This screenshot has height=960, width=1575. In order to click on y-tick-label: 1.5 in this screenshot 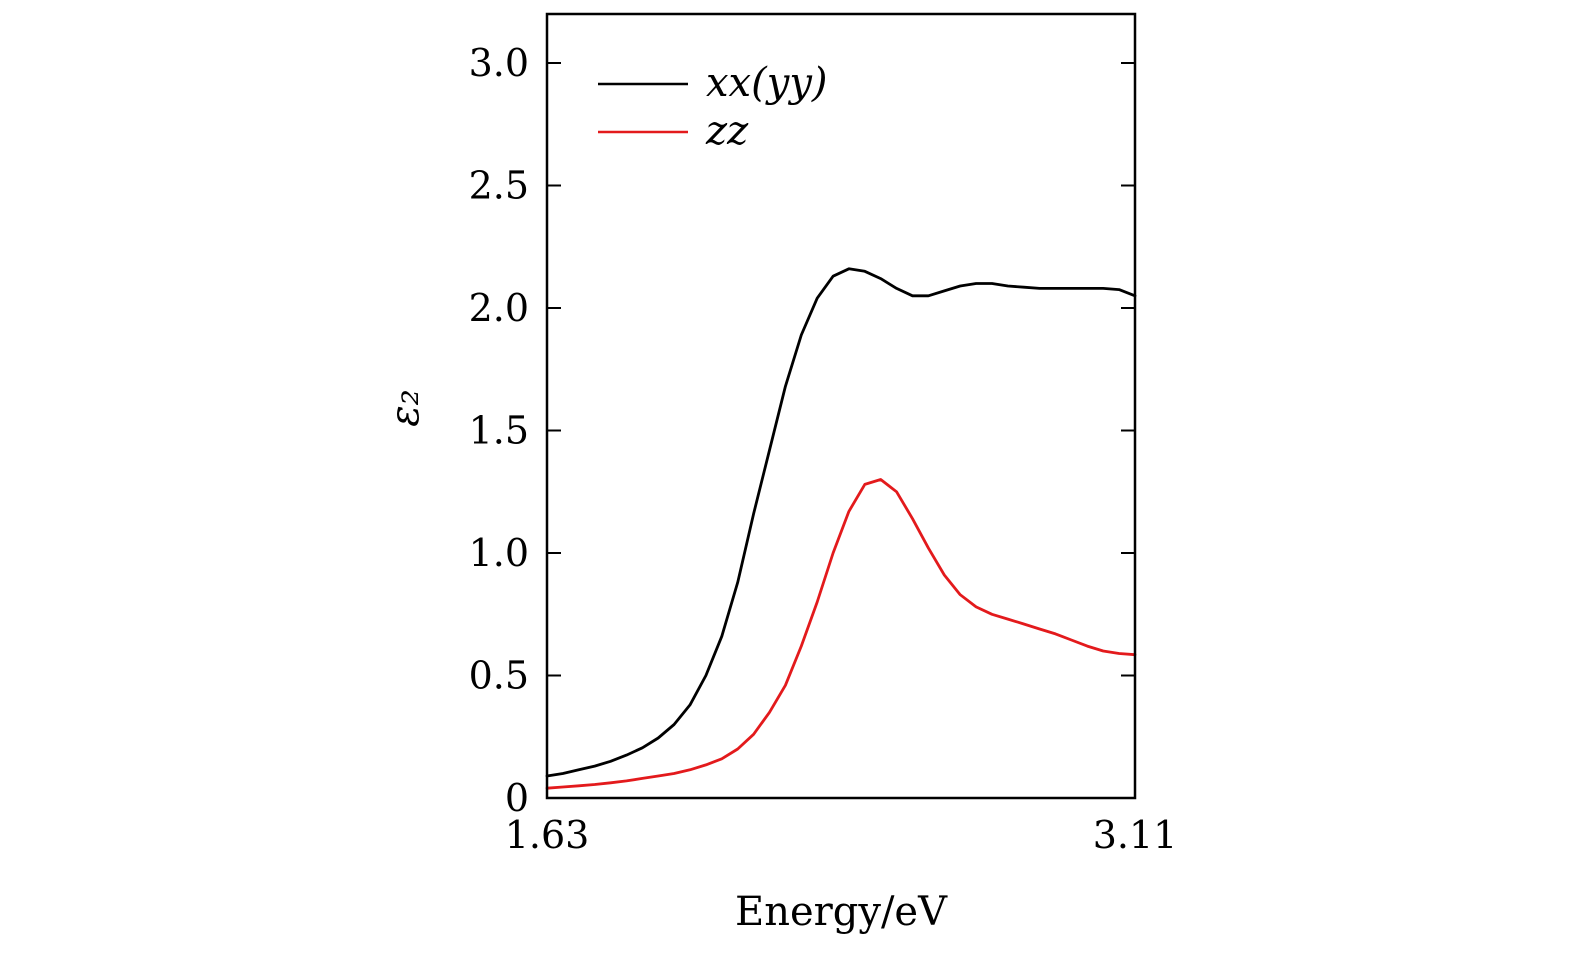, I will do `click(499, 431)`.